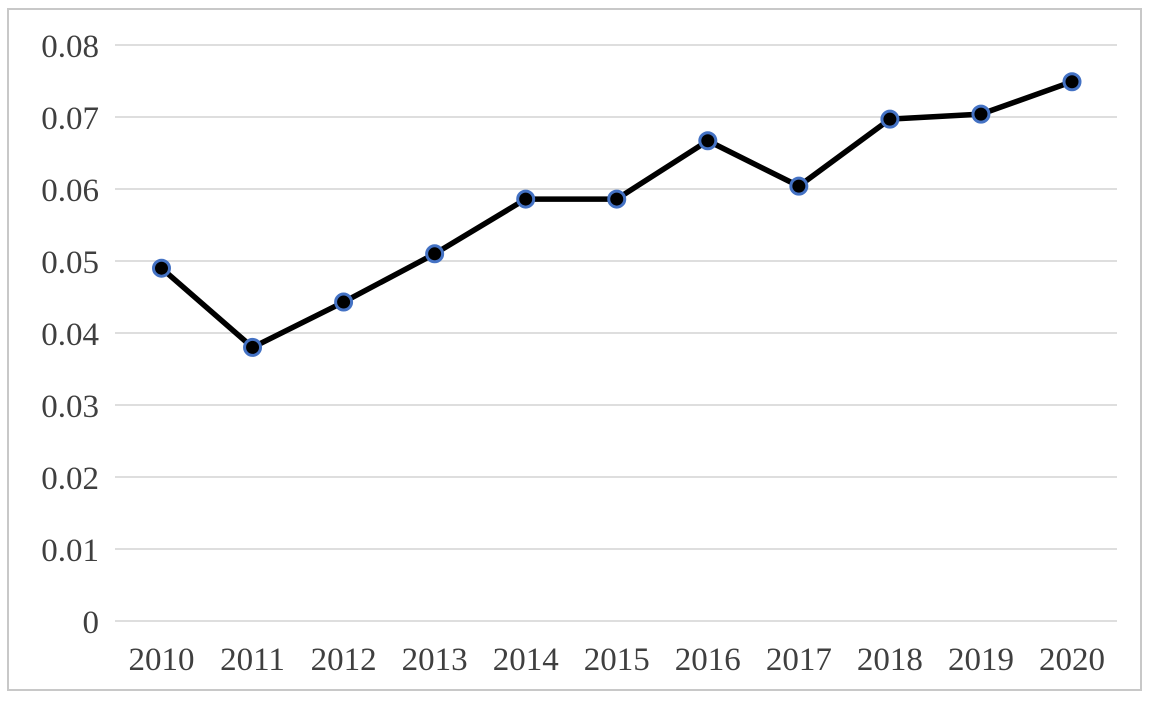 The width and height of the screenshot is (1149, 705). Describe the element at coordinates (708, 141) in the screenshot. I see `data-point-marker-2016` at that location.